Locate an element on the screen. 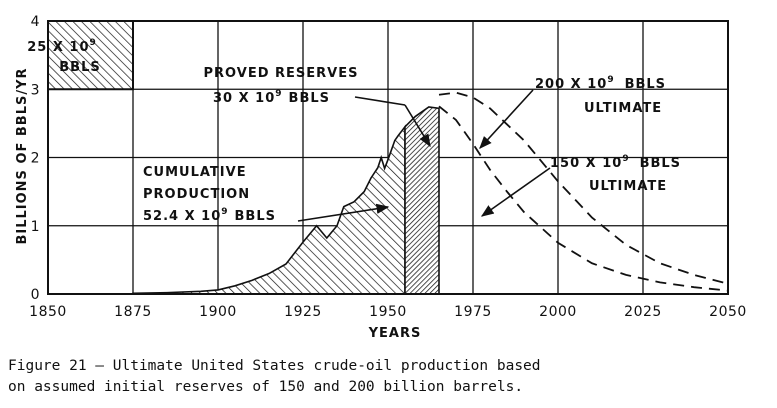 The image size is (777, 408). x-tick-label: 2050 is located at coordinates (728, 312).